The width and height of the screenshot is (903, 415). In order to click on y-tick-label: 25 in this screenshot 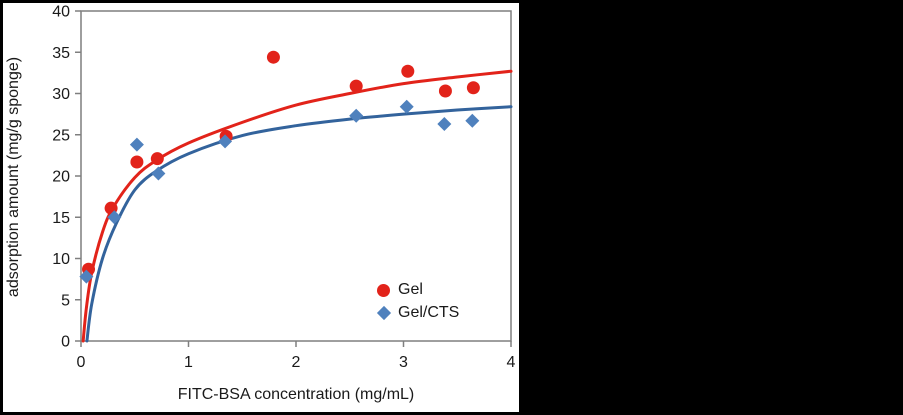, I will do `click(61, 135)`.